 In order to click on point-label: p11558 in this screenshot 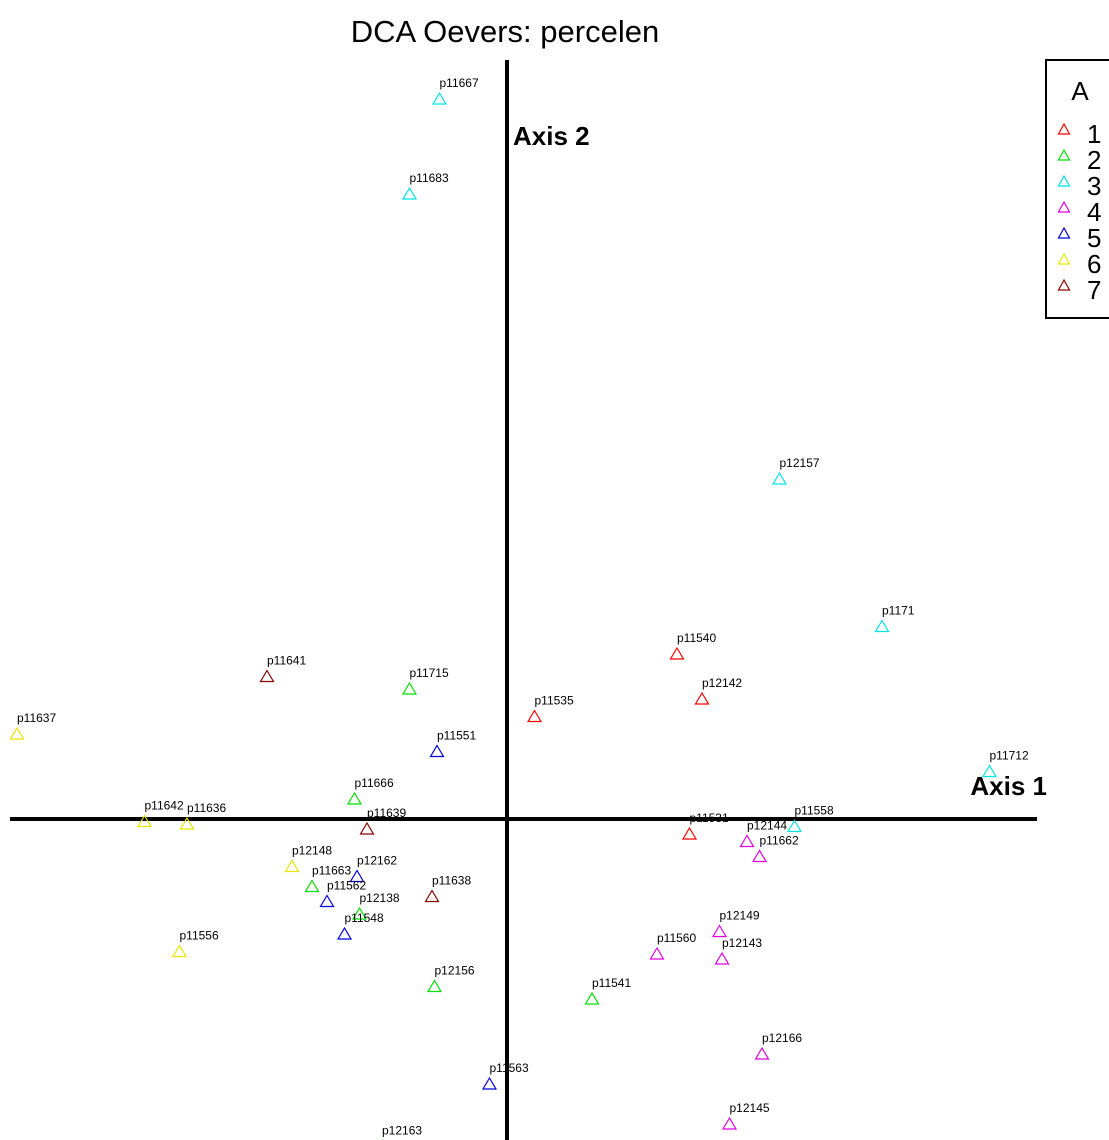, I will do `click(814, 811)`.